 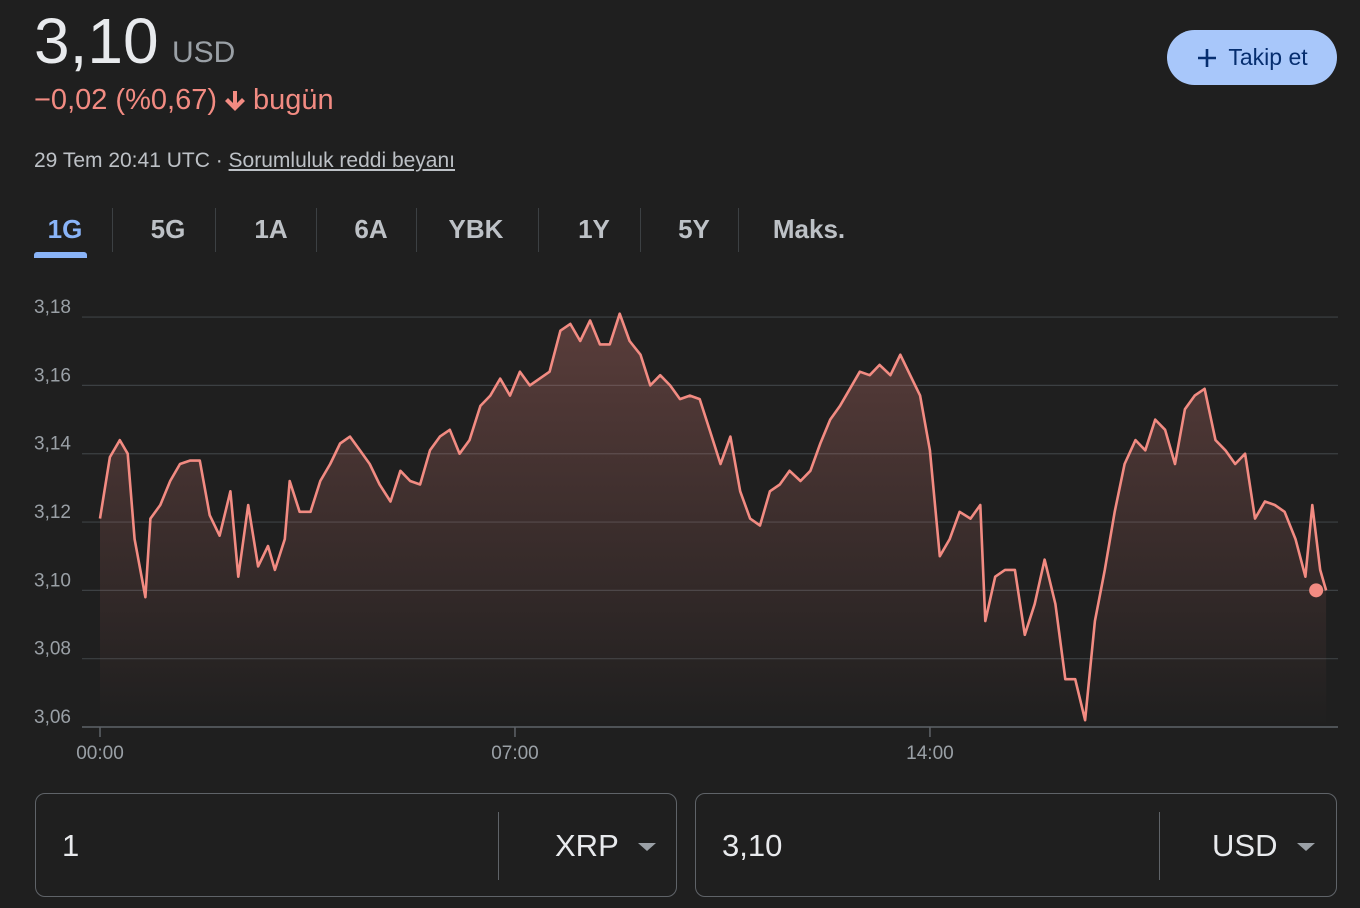 I want to click on follow-button: Takip et, so click(x=1252, y=57).